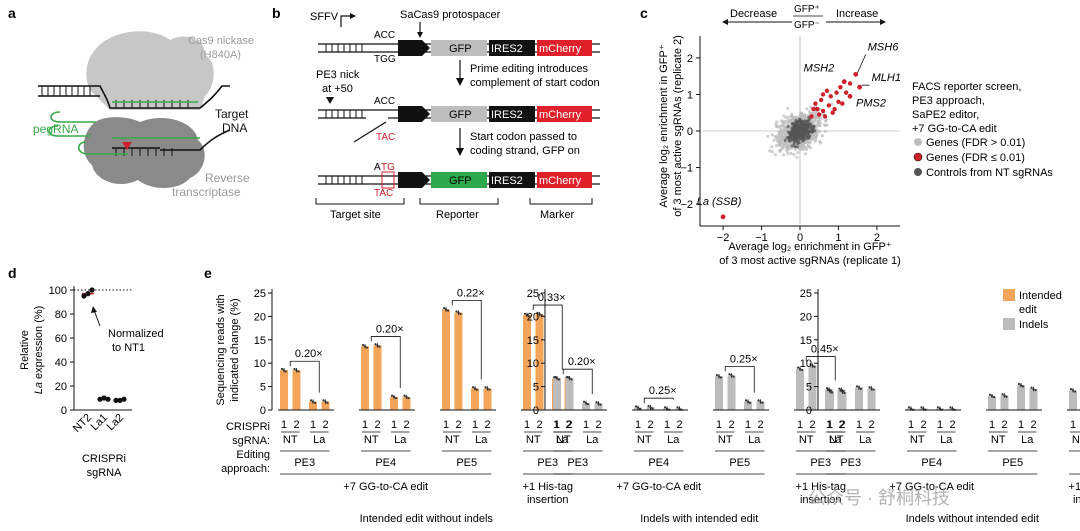  I want to click on scatter-y-tick-label: 2, so click(690, 59).